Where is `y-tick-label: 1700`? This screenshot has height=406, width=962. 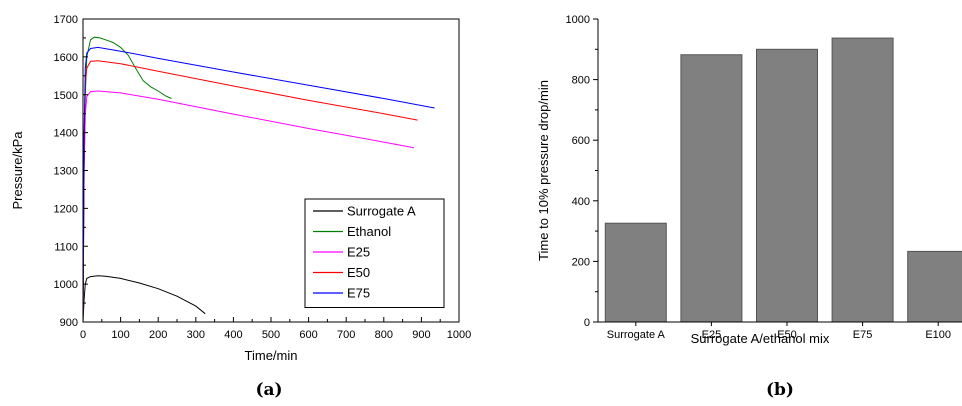 y-tick-label: 1700 is located at coordinates (66, 20).